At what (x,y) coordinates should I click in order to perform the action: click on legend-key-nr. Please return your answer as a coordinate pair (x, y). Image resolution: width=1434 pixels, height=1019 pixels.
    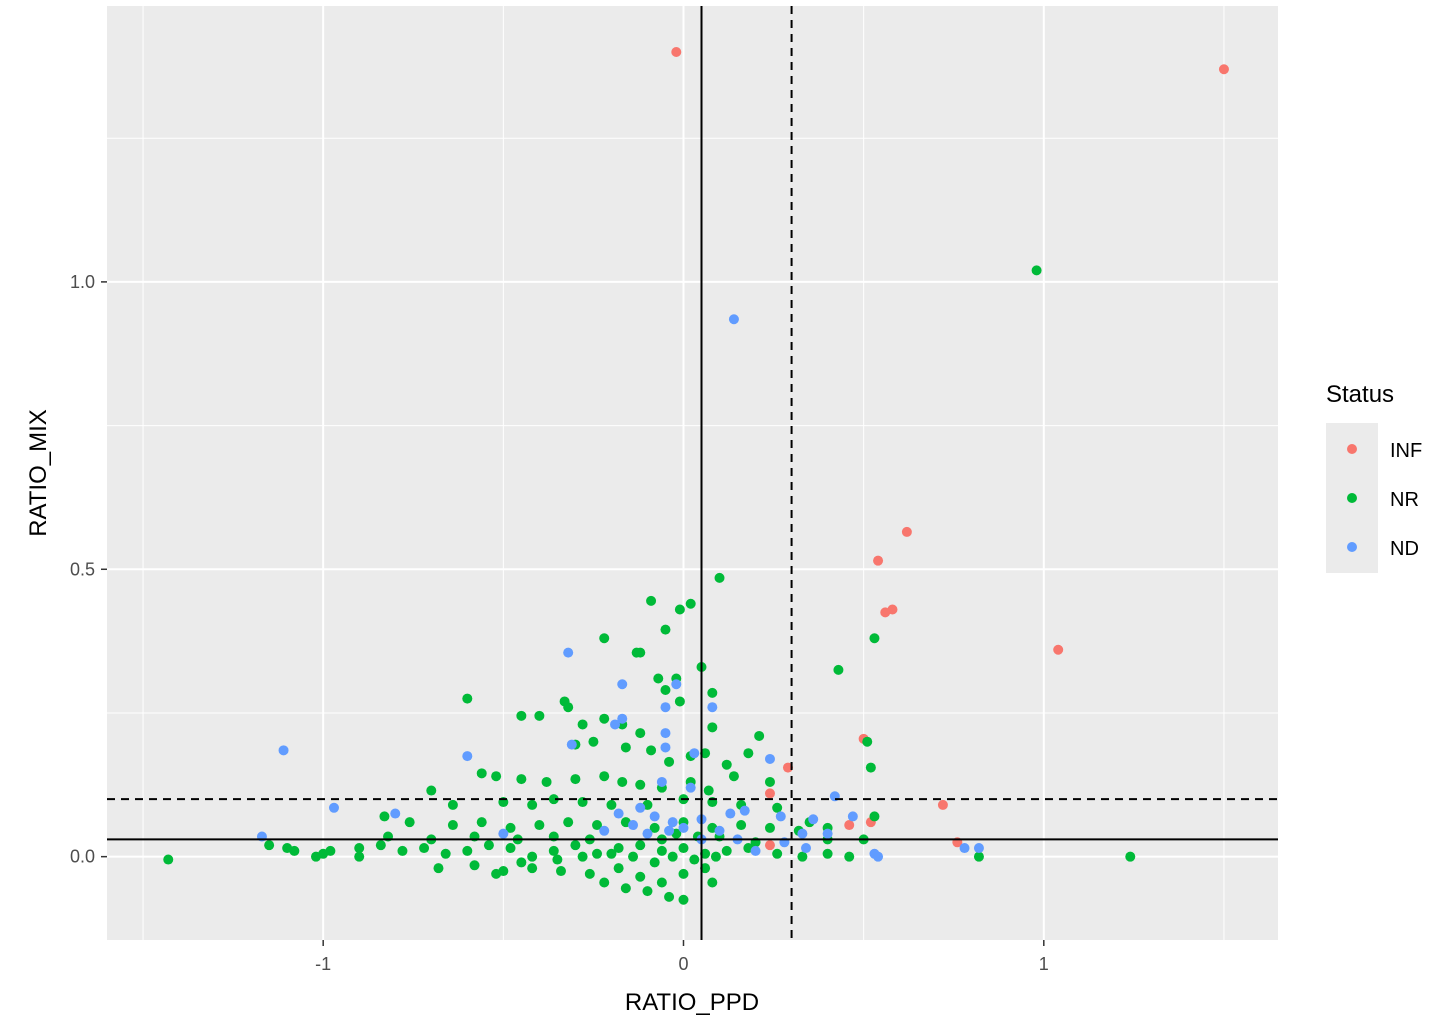
    Looking at the image, I should click on (1352, 498).